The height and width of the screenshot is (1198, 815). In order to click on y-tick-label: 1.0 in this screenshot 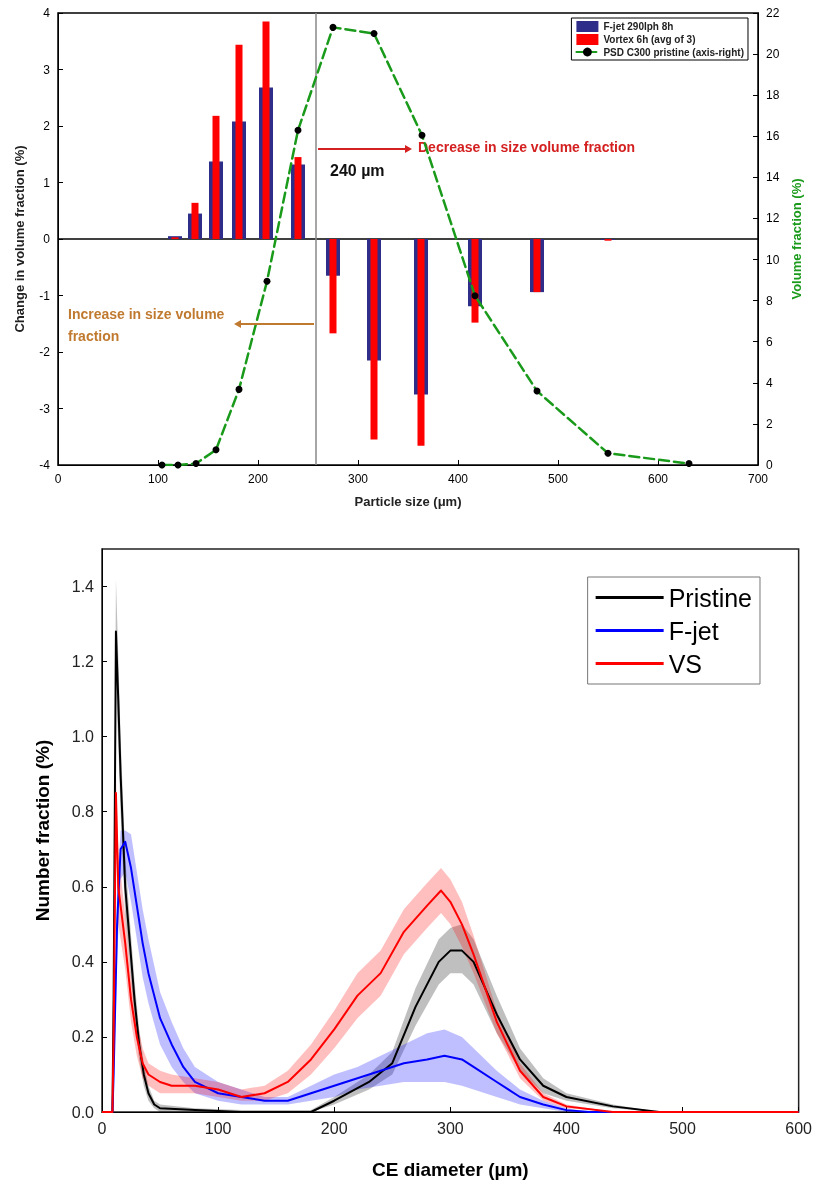, I will do `click(83, 737)`.